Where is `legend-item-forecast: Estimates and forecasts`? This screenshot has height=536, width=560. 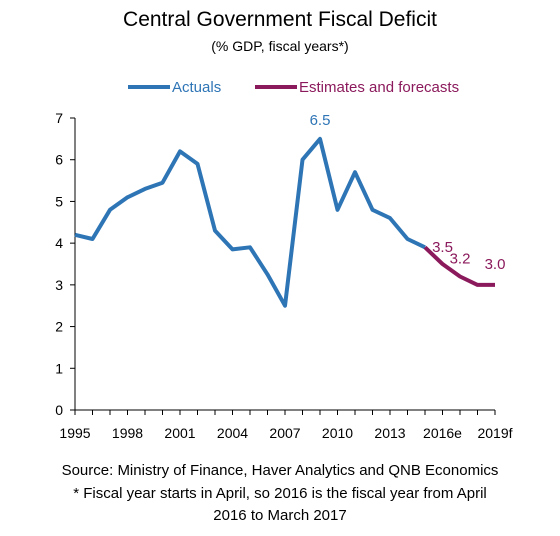 legend-item-forecast: Estimates and forecasts is located at coordinates (357, 87).